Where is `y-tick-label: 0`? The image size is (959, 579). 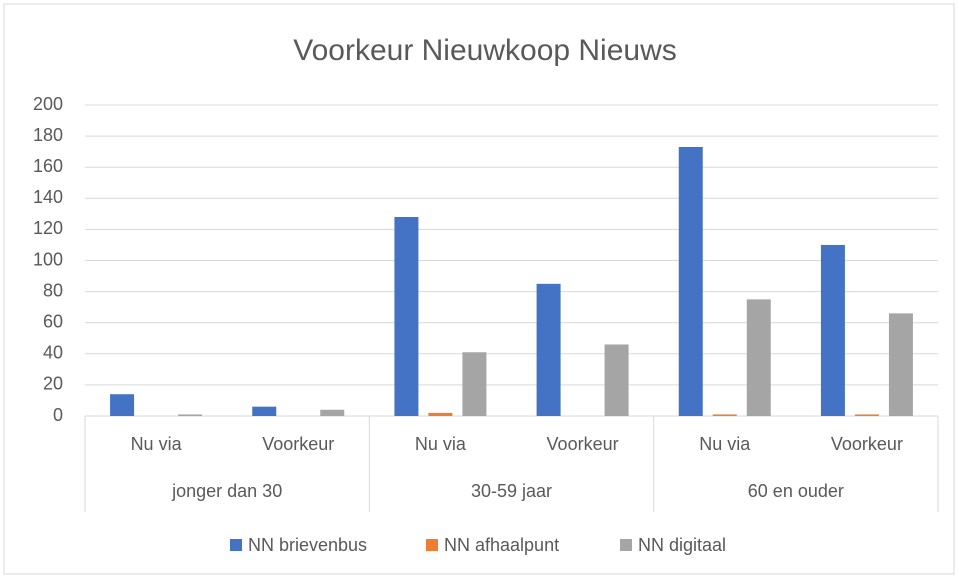 y-tick-label: 0 is located at coordinates (58, 415).